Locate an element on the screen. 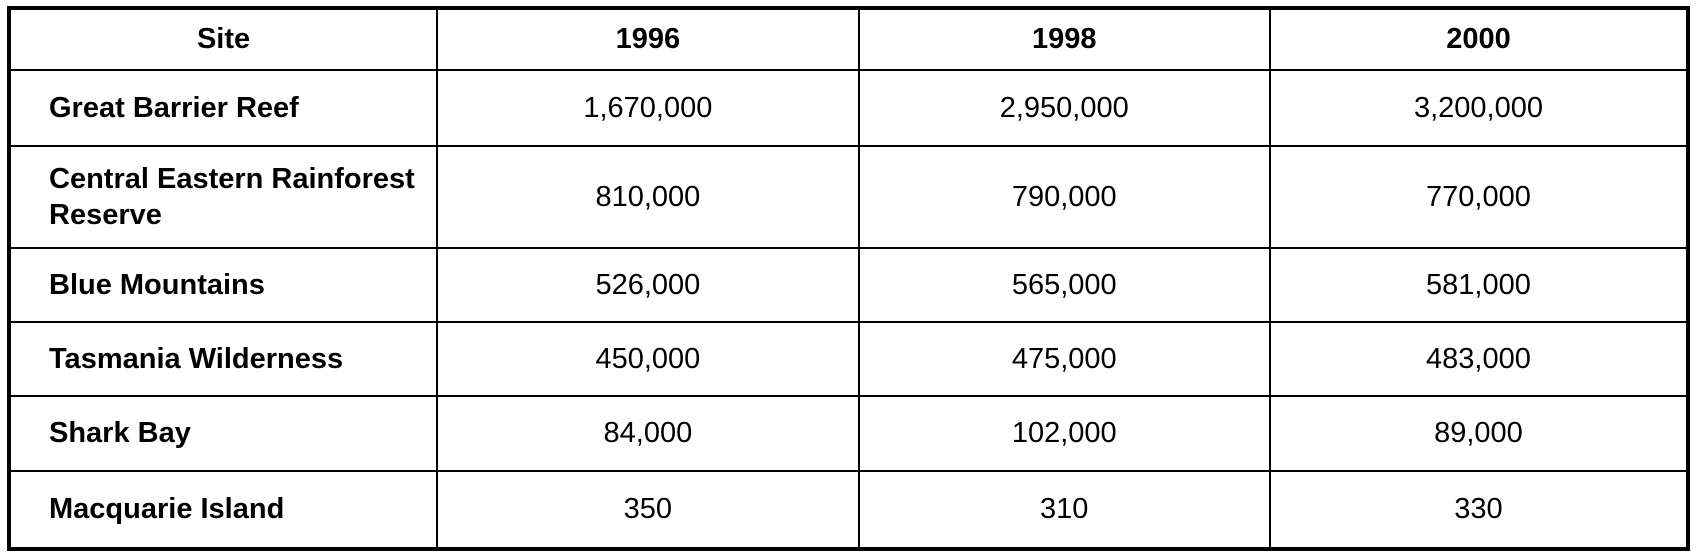  value-cell-2000: 581,000 is located at coordinates (1479, 285).